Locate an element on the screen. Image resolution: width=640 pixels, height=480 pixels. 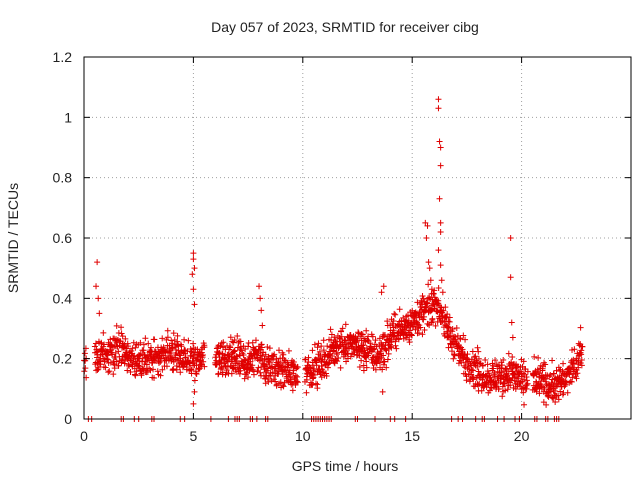
x-tick-label: 20 is located at coordinates (522, 436).